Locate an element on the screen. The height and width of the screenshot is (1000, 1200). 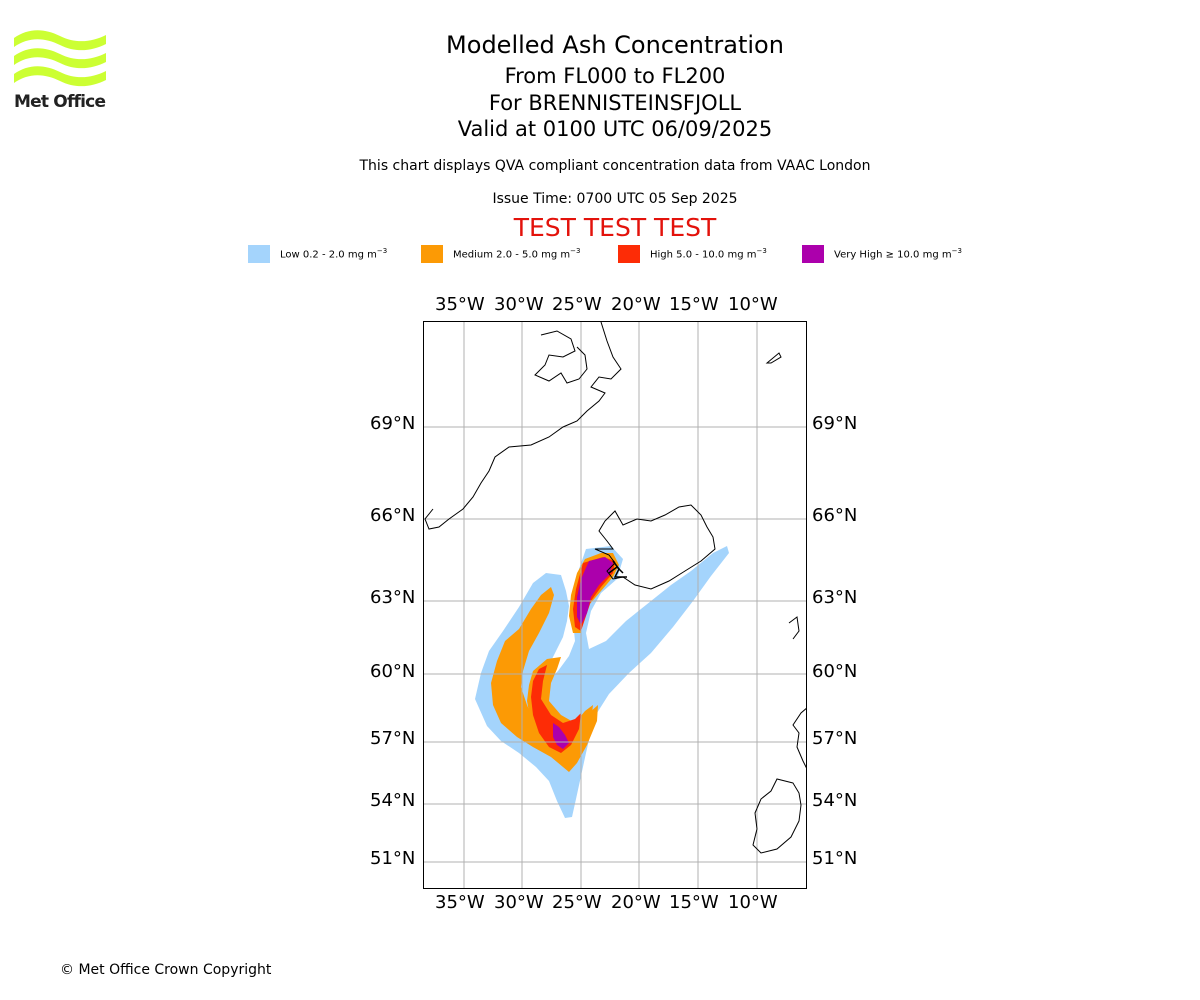
issue-time: Issue Time: 0700 UTC 05 Sep 2025 is located at coordinates (615, 199).